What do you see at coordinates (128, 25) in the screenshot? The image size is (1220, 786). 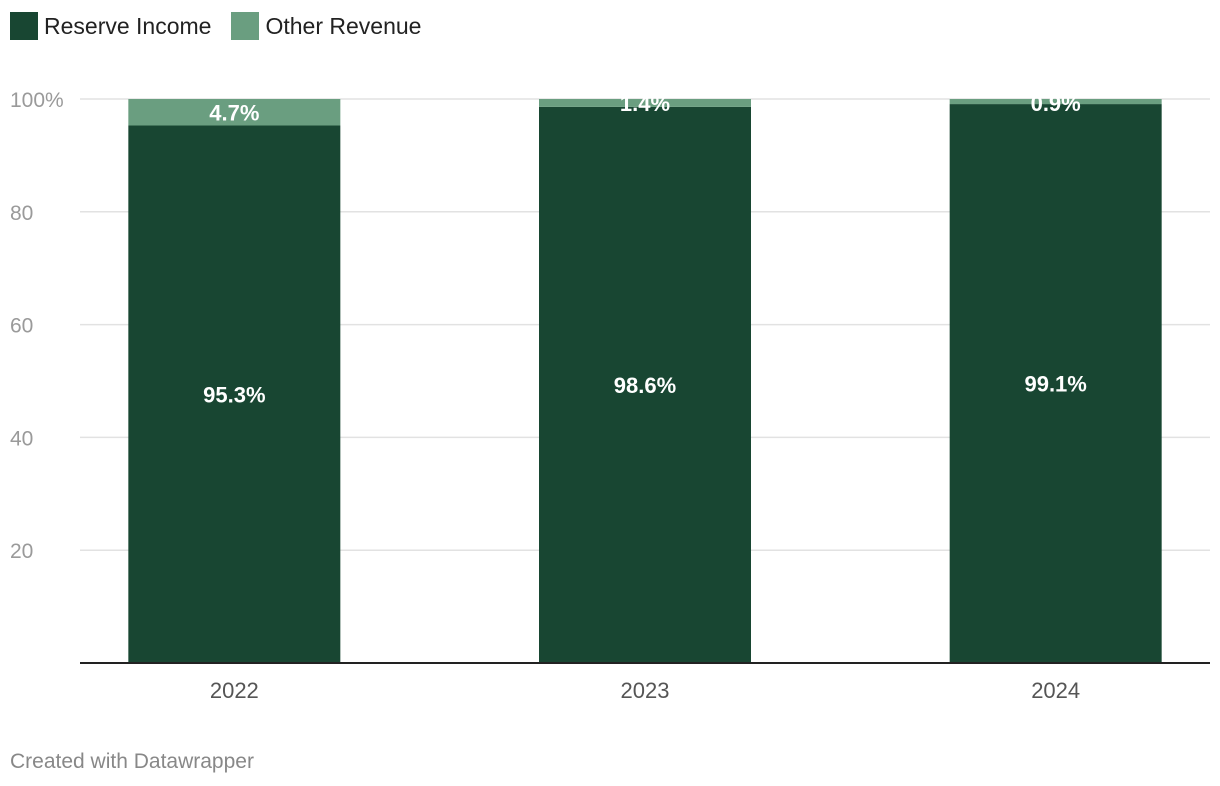 I see `legend-label-reserve-income: Reserve Income` at bounding box center [128, 25].